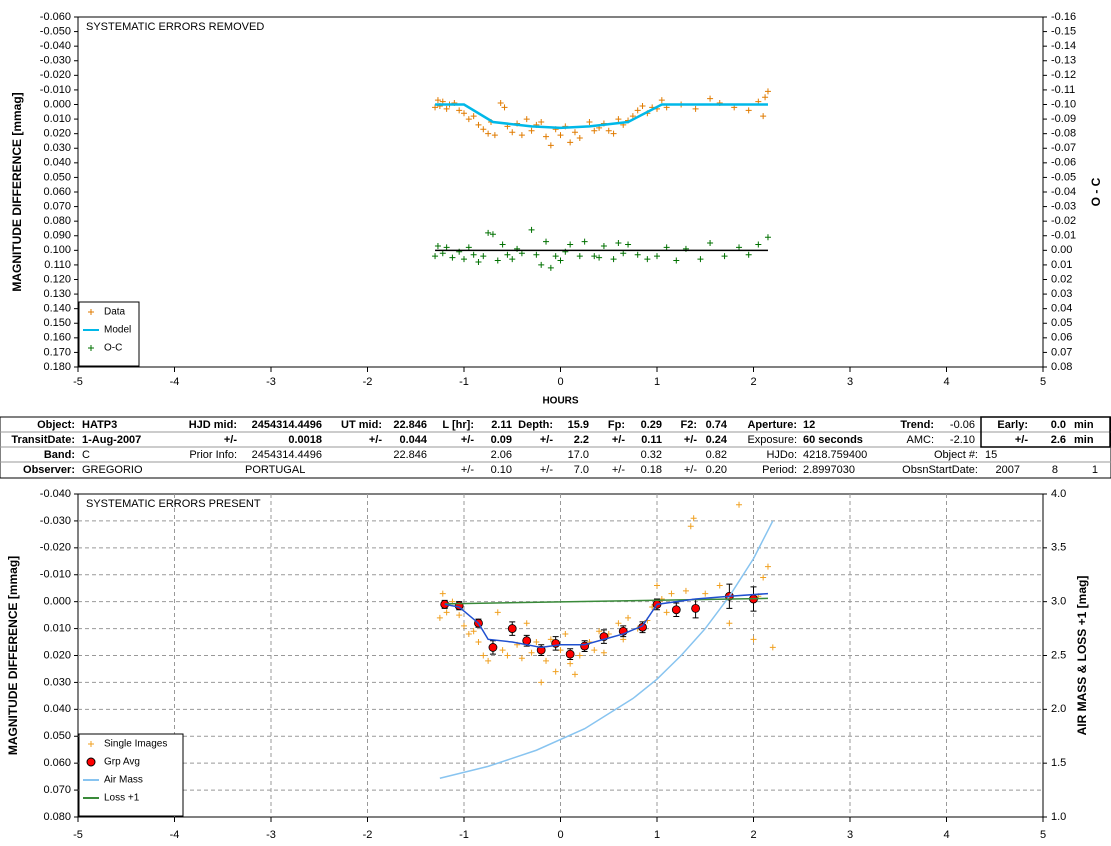 This screenshot has width=1111, height=846. Describe the element at coordinates (271, 382) in the screenshot. I see `x-tick-label: -3` at that location.